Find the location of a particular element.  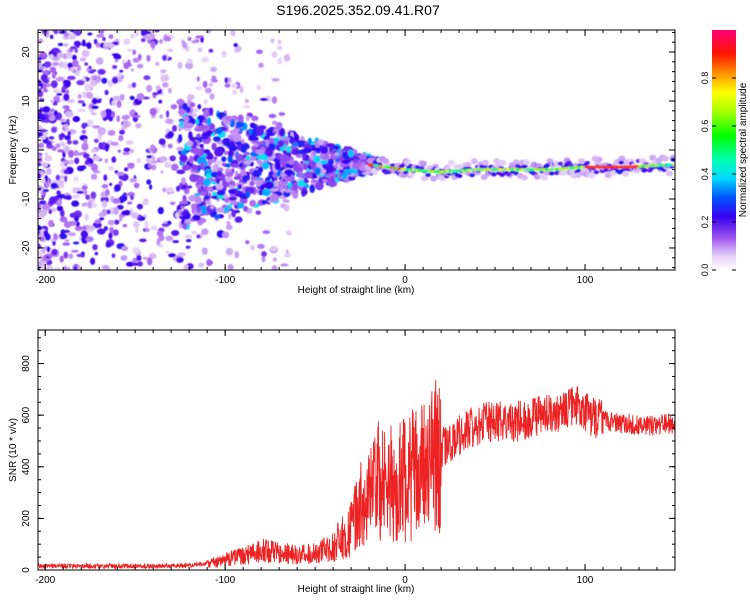

y-tick-label: 10 is located at coordinates (26, 101).